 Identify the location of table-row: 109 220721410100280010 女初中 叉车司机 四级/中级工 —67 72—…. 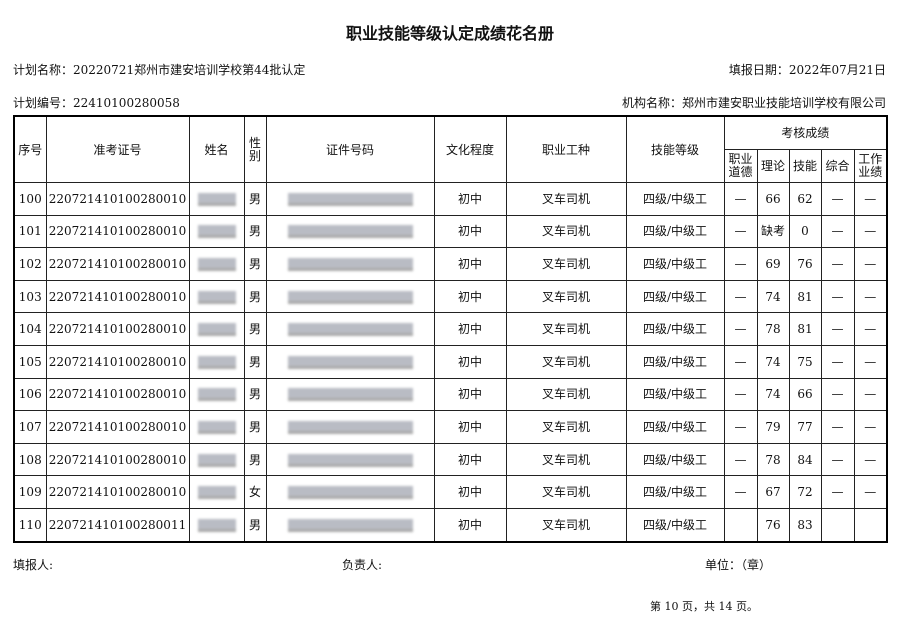
(450, 492).